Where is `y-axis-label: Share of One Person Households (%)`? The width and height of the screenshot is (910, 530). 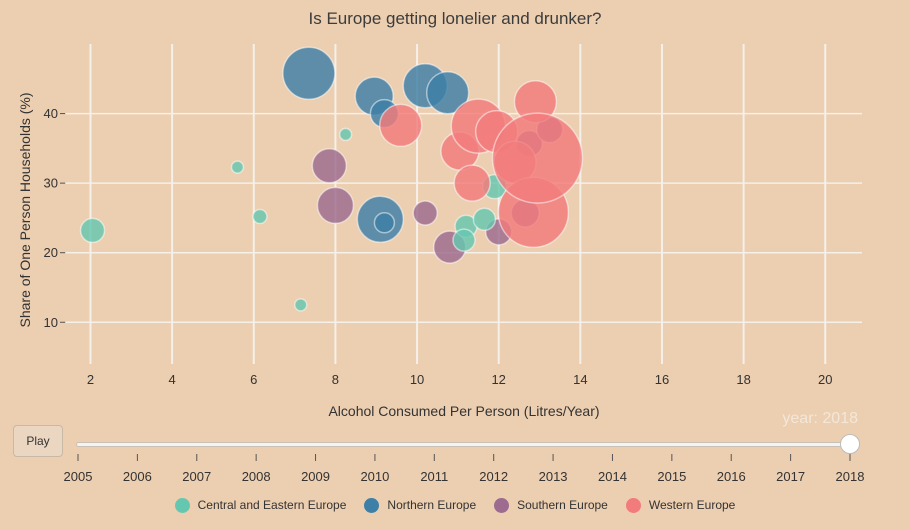
y-axis-label: Share of One Person Households (%) is located at coordinates (25, 209).